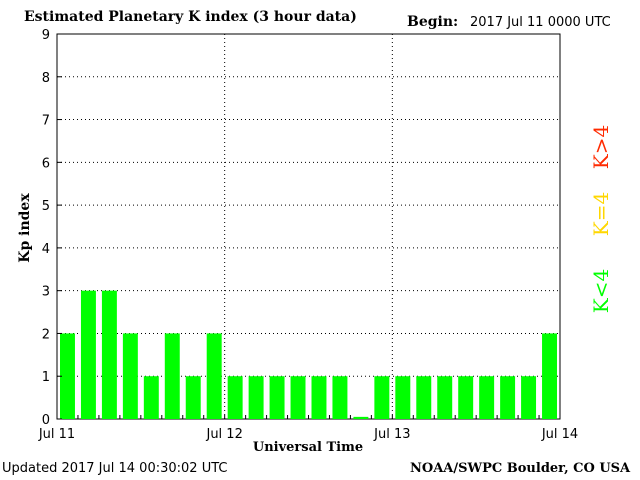  Describe the element at coordinates (46, 163) in the screenshot. I see `y-tick-label: 6` at that location.